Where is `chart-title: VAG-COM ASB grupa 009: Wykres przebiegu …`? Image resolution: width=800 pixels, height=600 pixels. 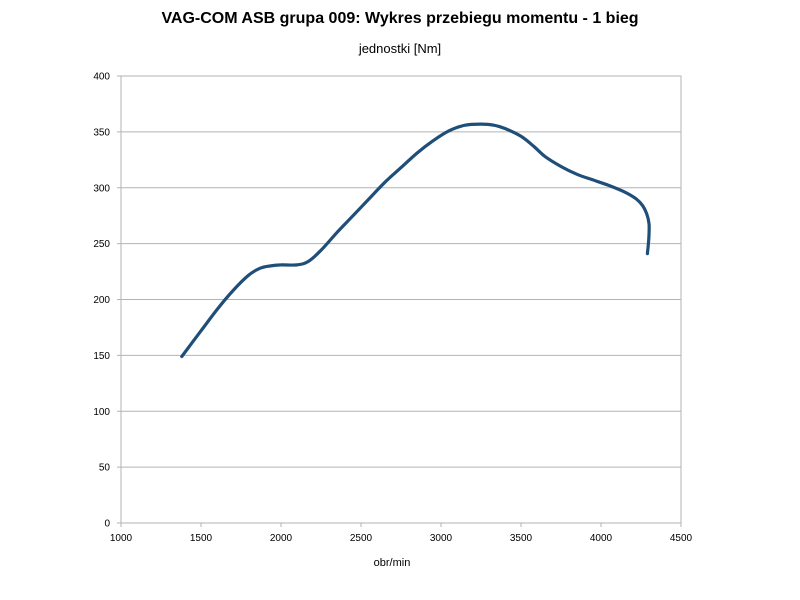
chart-title: VAG-COM ASB grupa 009: Wykres przebiegu … is located at coordinates (400, 18).